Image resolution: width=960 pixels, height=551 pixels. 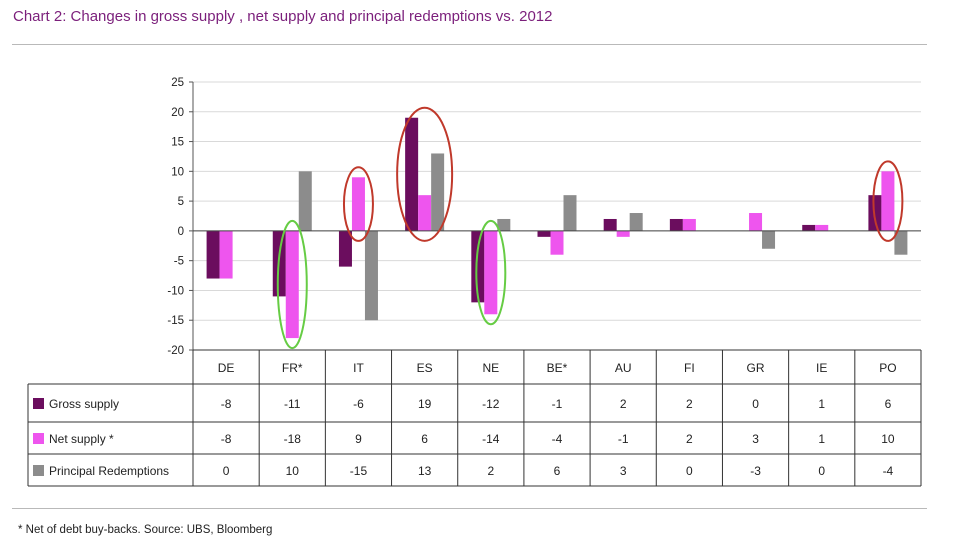 What do you see at coordinates (469, 508) in the screenshot?
I see `bottom-divider` at bounding box center [469, 508].